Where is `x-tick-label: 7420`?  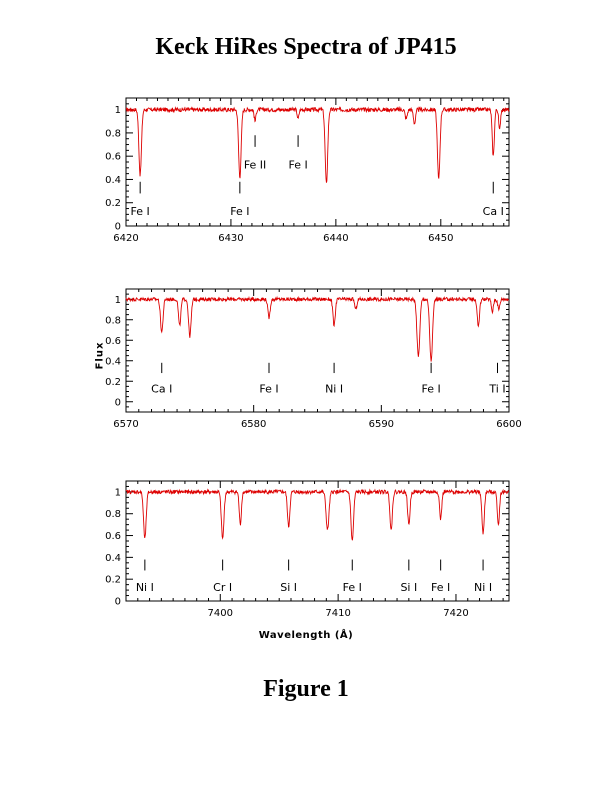 x-tick-label: 7420 is located at coordinates (455, 613).